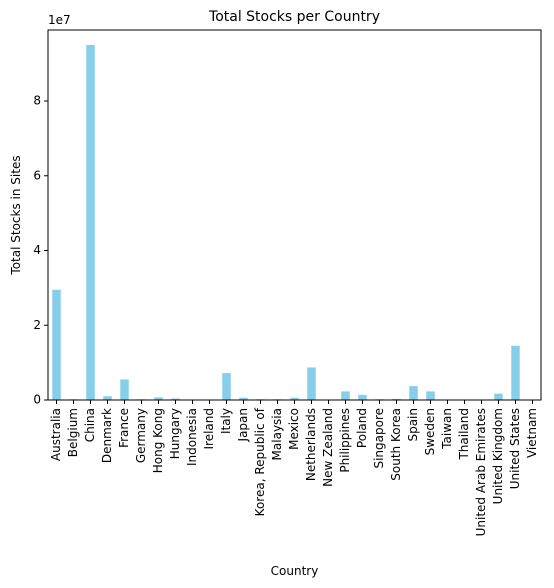 This screenshot has height=588, width=554. Describe the element at coordinates (124, 428) in the screenshot. I see `x-tick-label: France` at that location.